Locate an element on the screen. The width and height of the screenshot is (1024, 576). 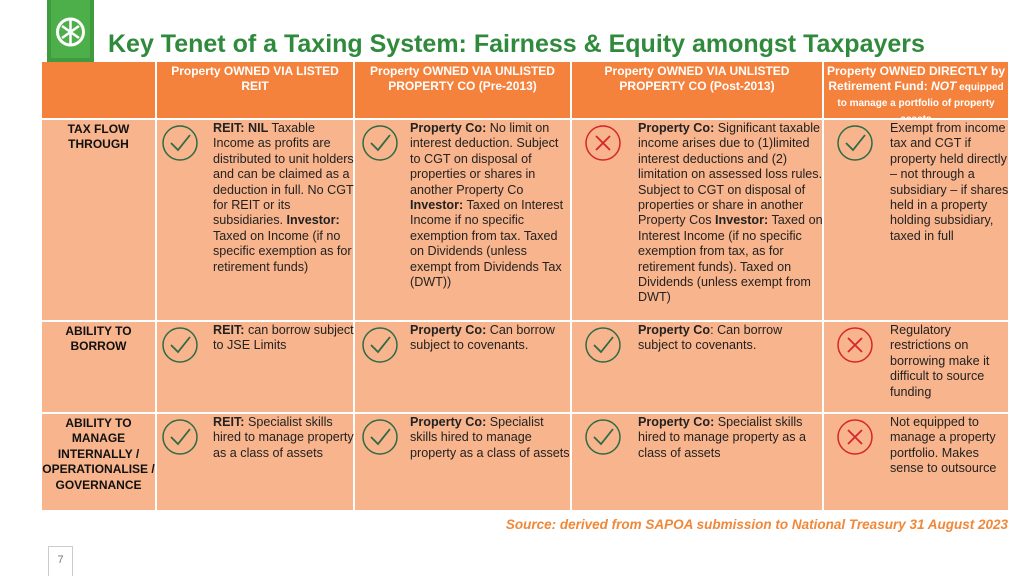
text-run: Can borrow subject to covenants. is located at coordinates (482, 338).